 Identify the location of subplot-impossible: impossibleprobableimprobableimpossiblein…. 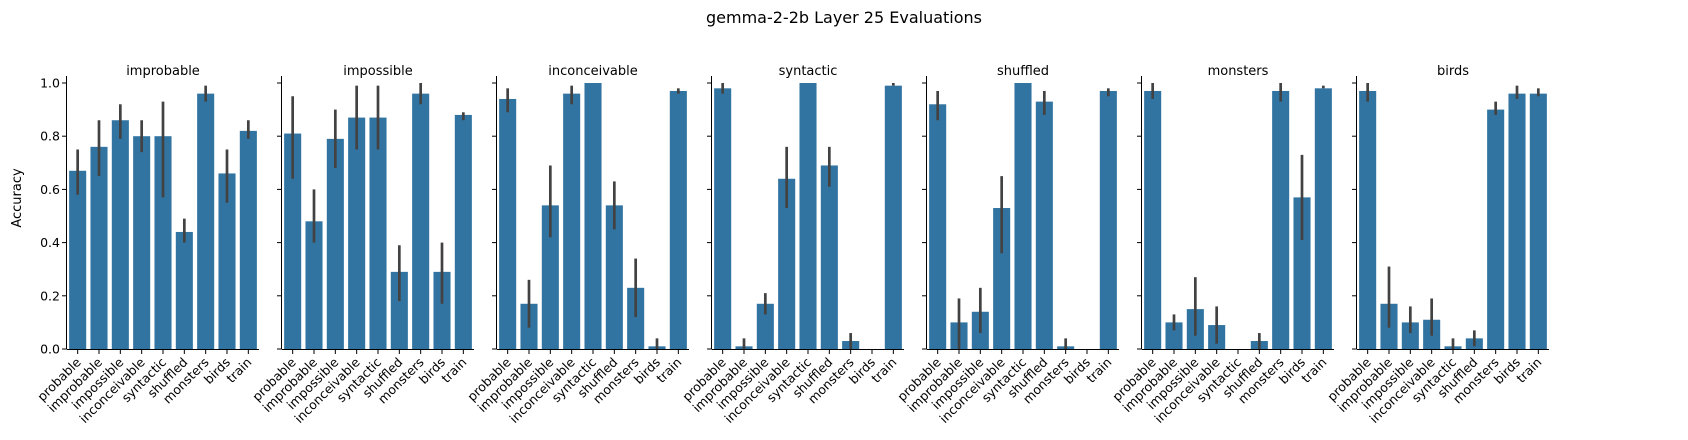
(361, 245).